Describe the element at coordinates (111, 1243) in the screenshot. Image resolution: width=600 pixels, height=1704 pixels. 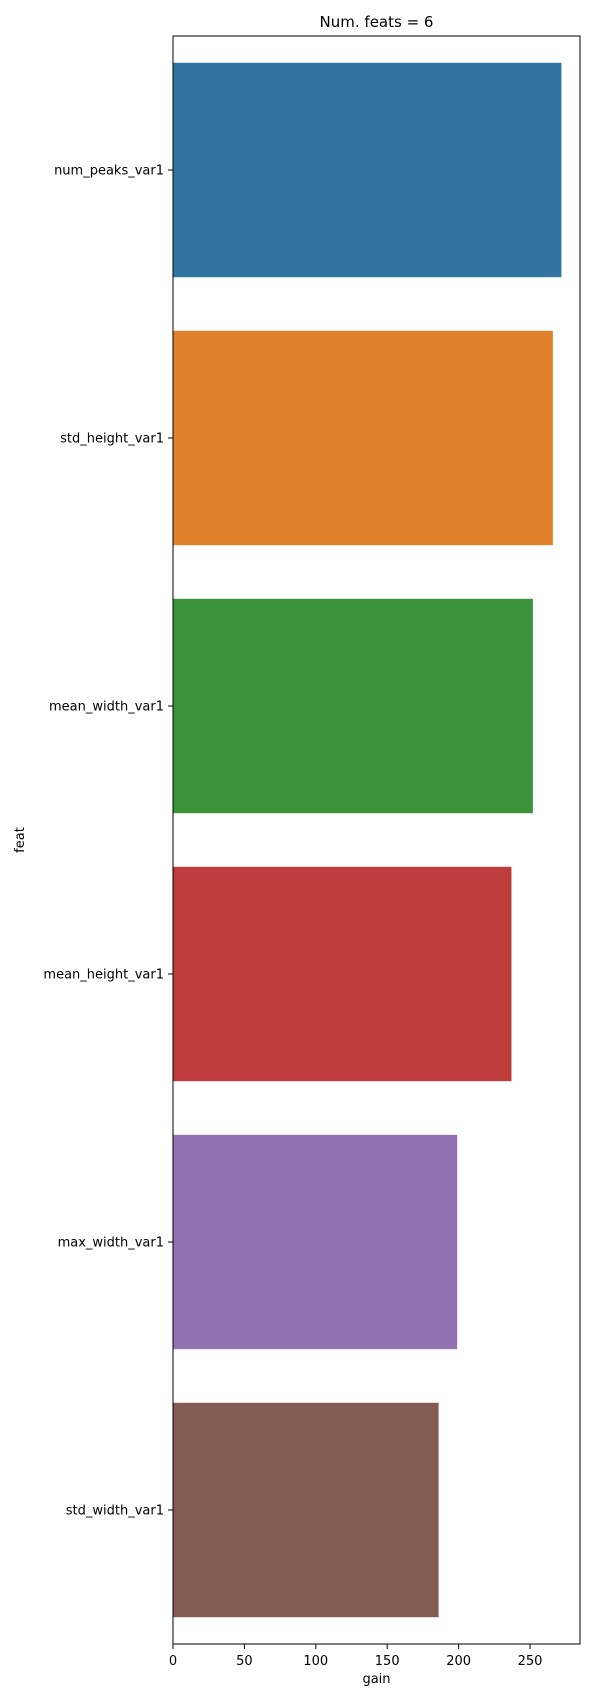
I see `y-tick-label: max_width_var1` at that location.